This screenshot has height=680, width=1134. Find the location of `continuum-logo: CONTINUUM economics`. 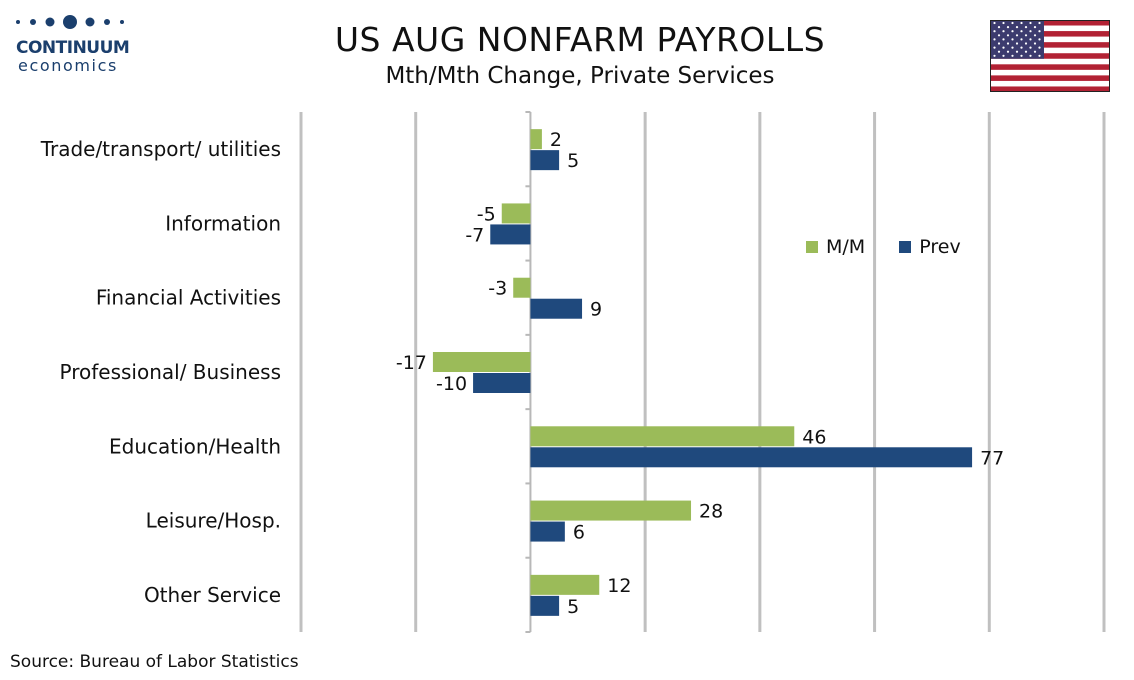

continuum-logo: CONTINUUM economics is located at coordinates (74, 44).